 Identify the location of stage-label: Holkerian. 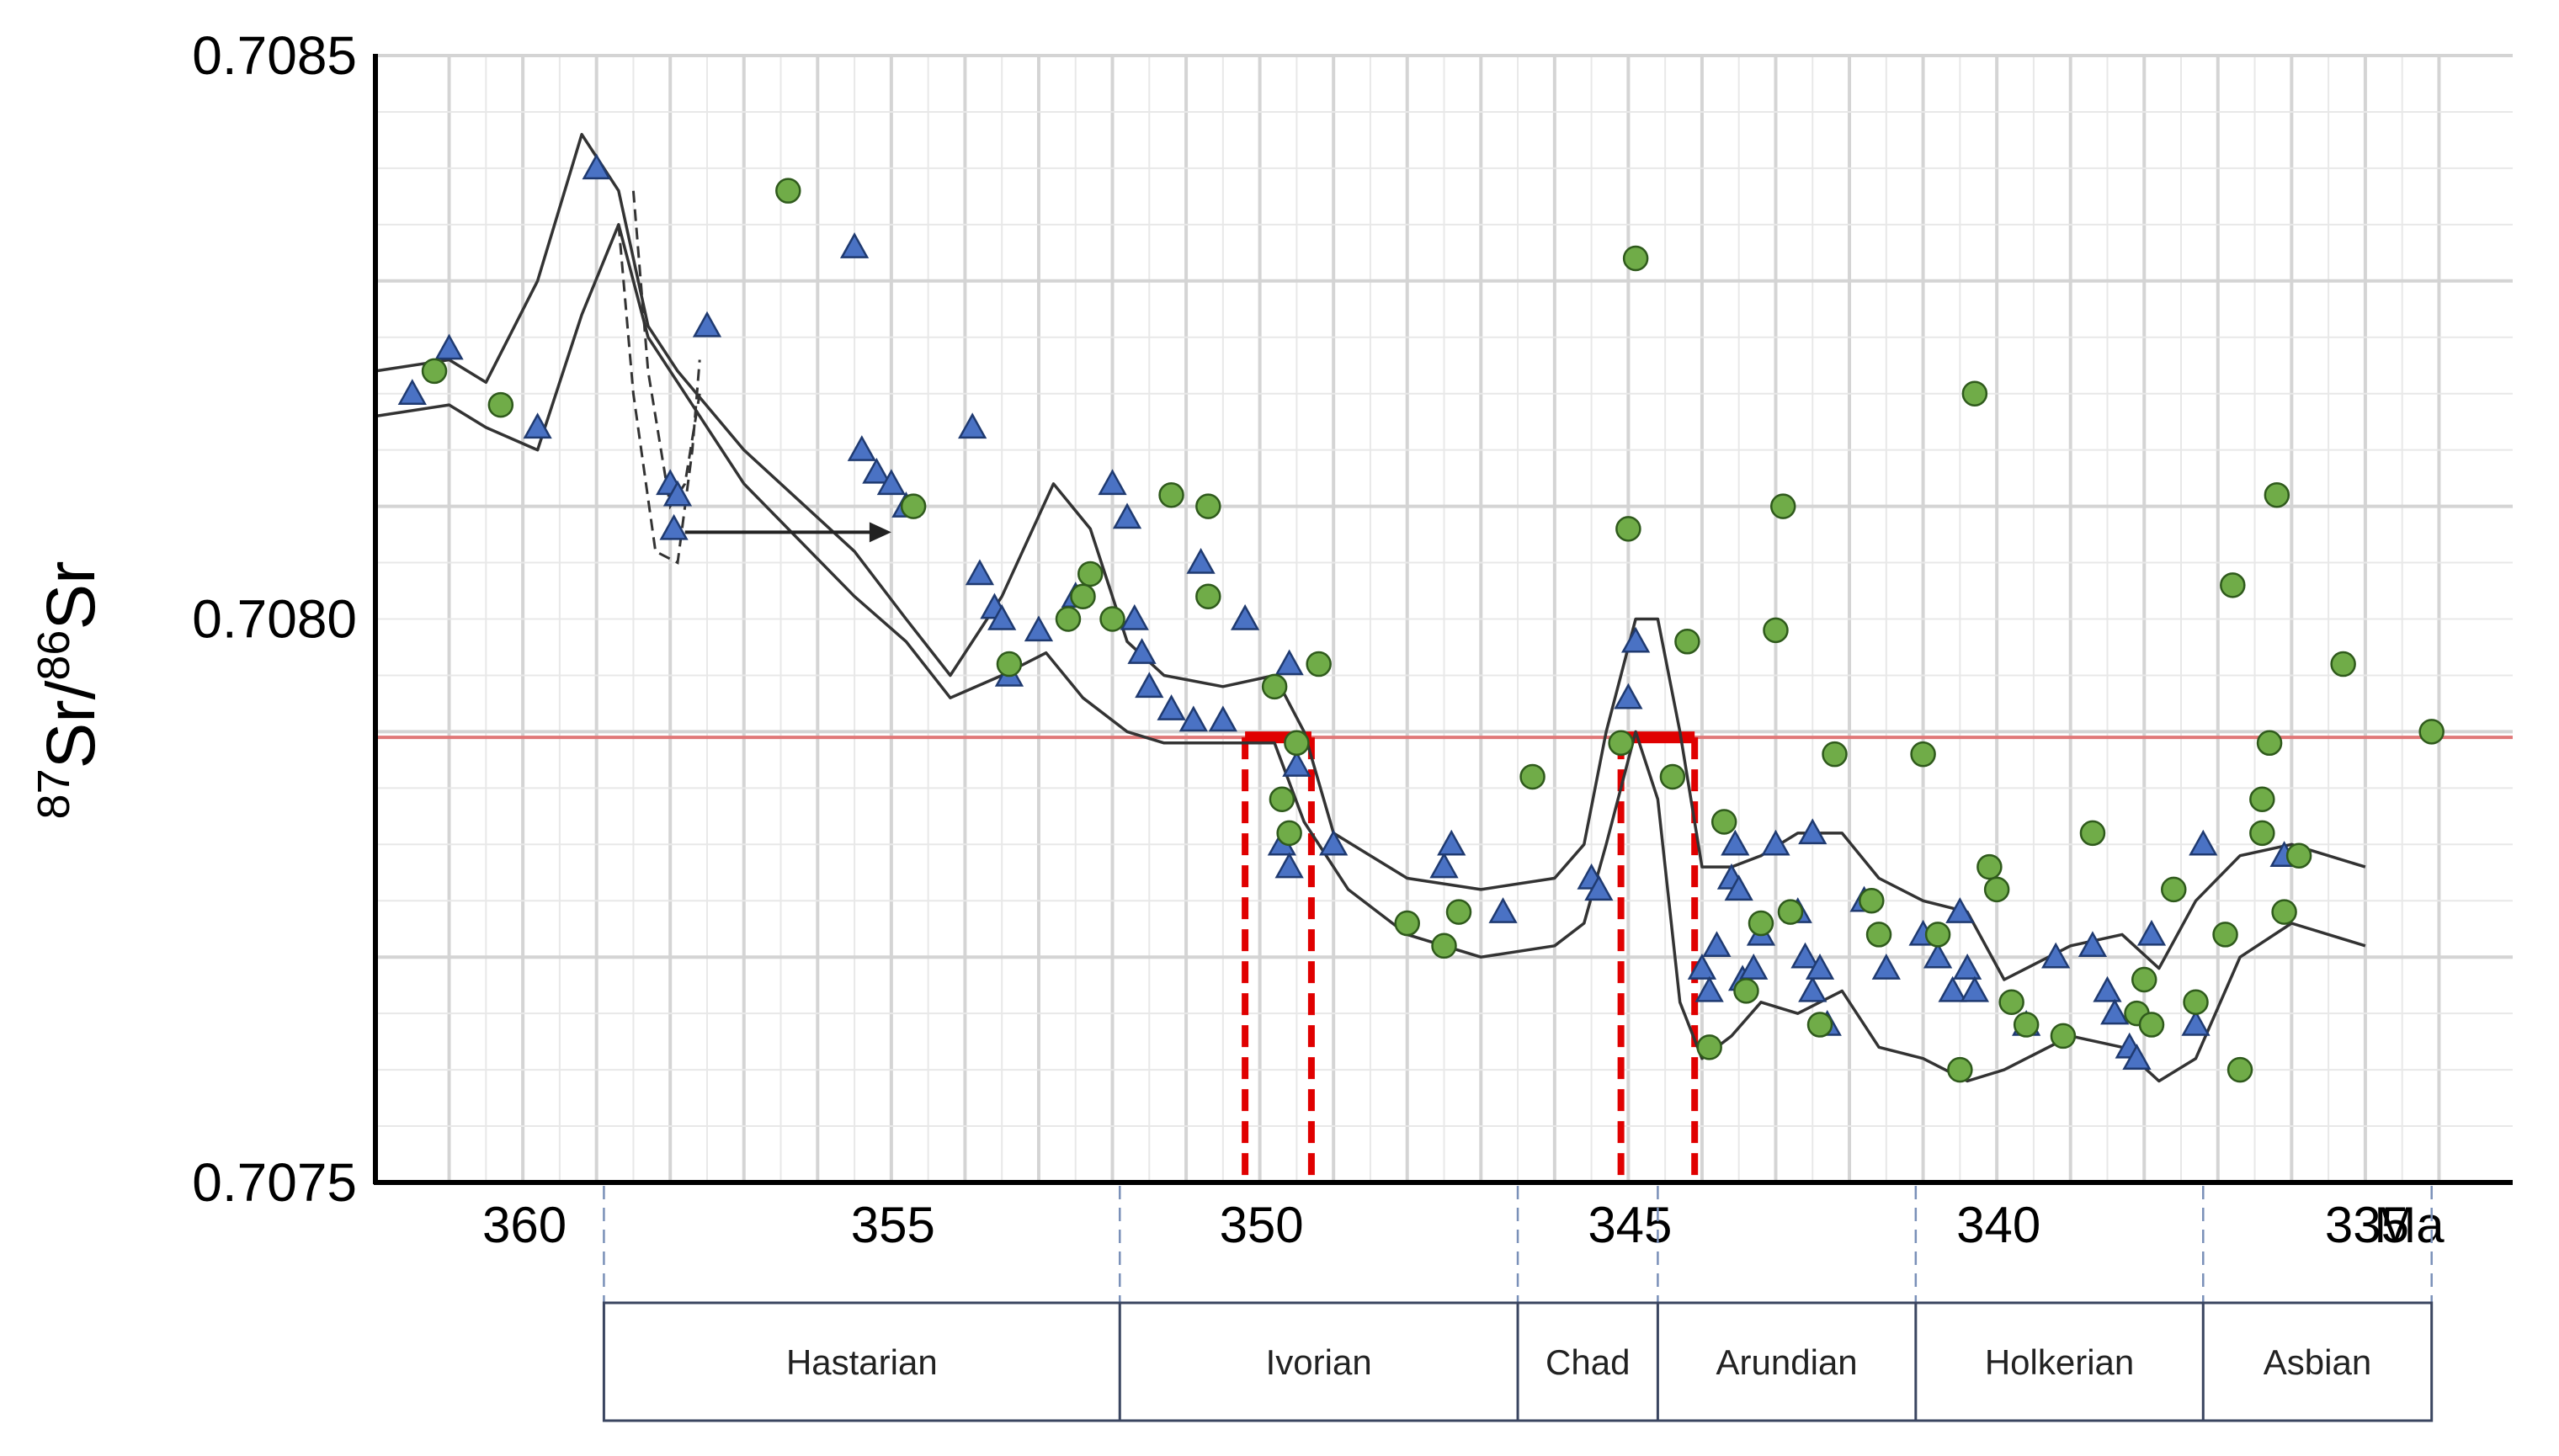
(2059, 1362).